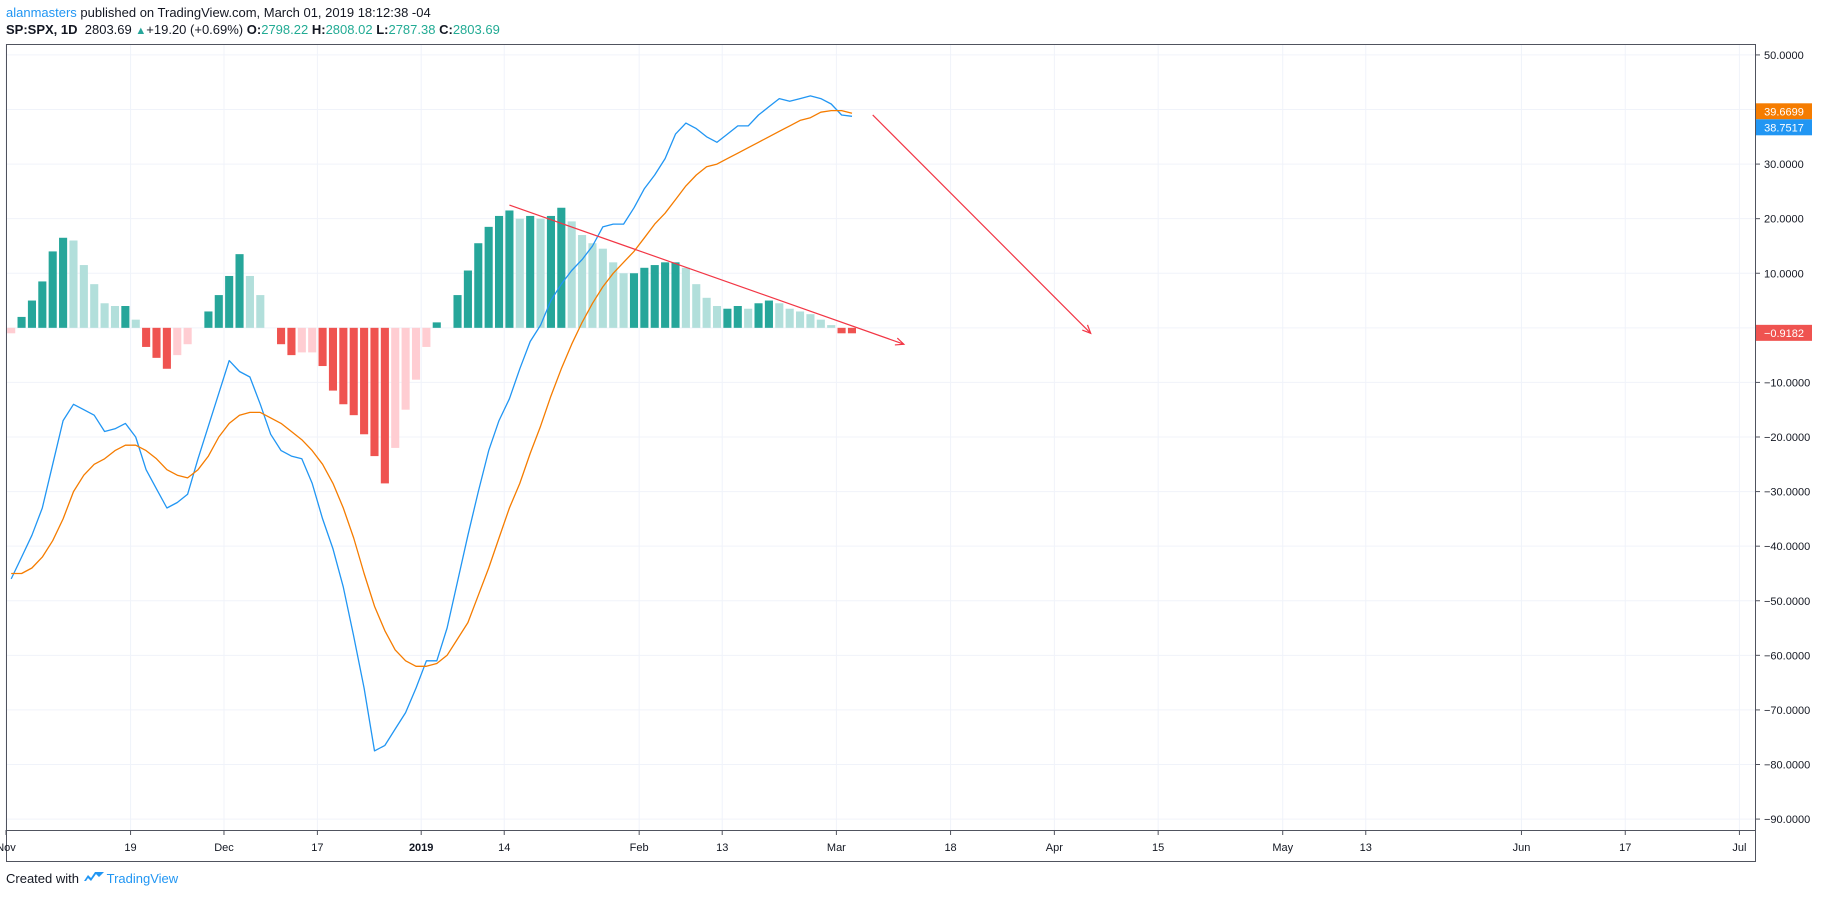  What do you see at coordinates (432, 345) in the screenshot?
I see `macd-histogram` at bounding box center [432, 345].